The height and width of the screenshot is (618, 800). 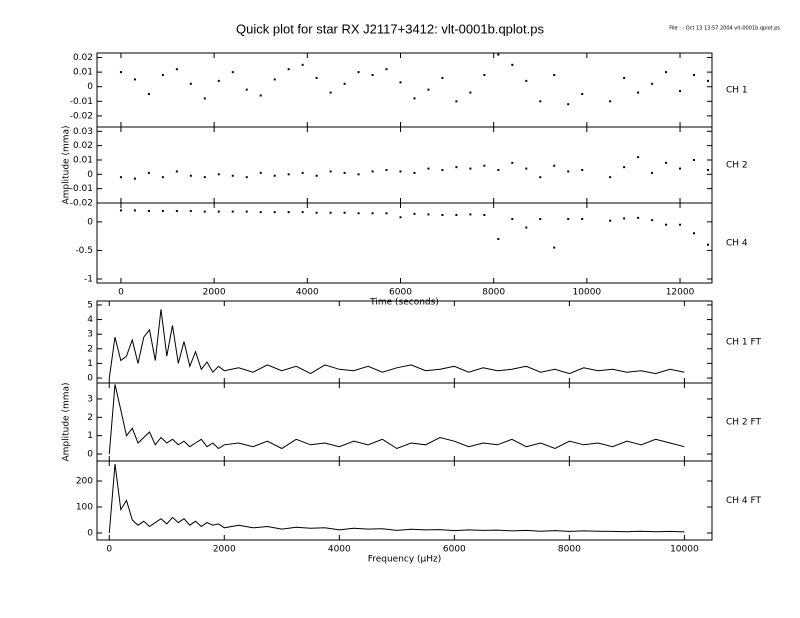 What do you see at coordinates (339, 550) in the screenshot?
I see `x-tick-label: 4000` at bounding box center [339, 550].